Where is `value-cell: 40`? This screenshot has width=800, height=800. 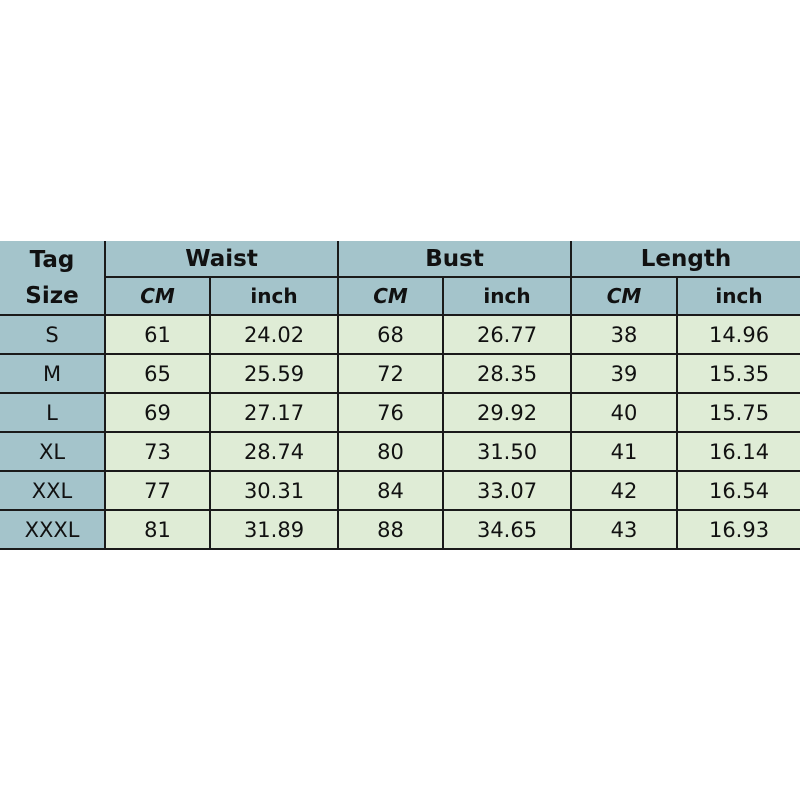 value-cell: 40 is located at coordinates (624, 412).